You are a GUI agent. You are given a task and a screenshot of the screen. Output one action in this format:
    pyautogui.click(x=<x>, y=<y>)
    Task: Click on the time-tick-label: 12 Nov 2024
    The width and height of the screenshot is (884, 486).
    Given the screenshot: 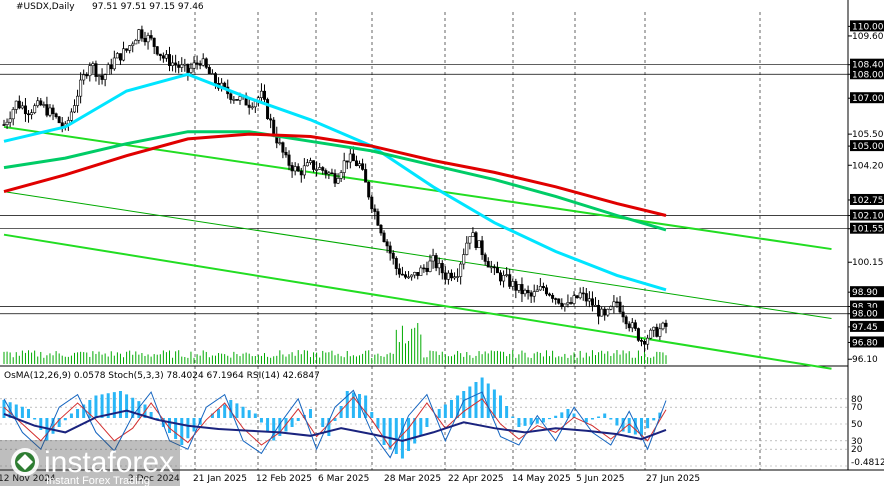 What is the action you would take?
    pyautogui.click(x=28, y=479)
    